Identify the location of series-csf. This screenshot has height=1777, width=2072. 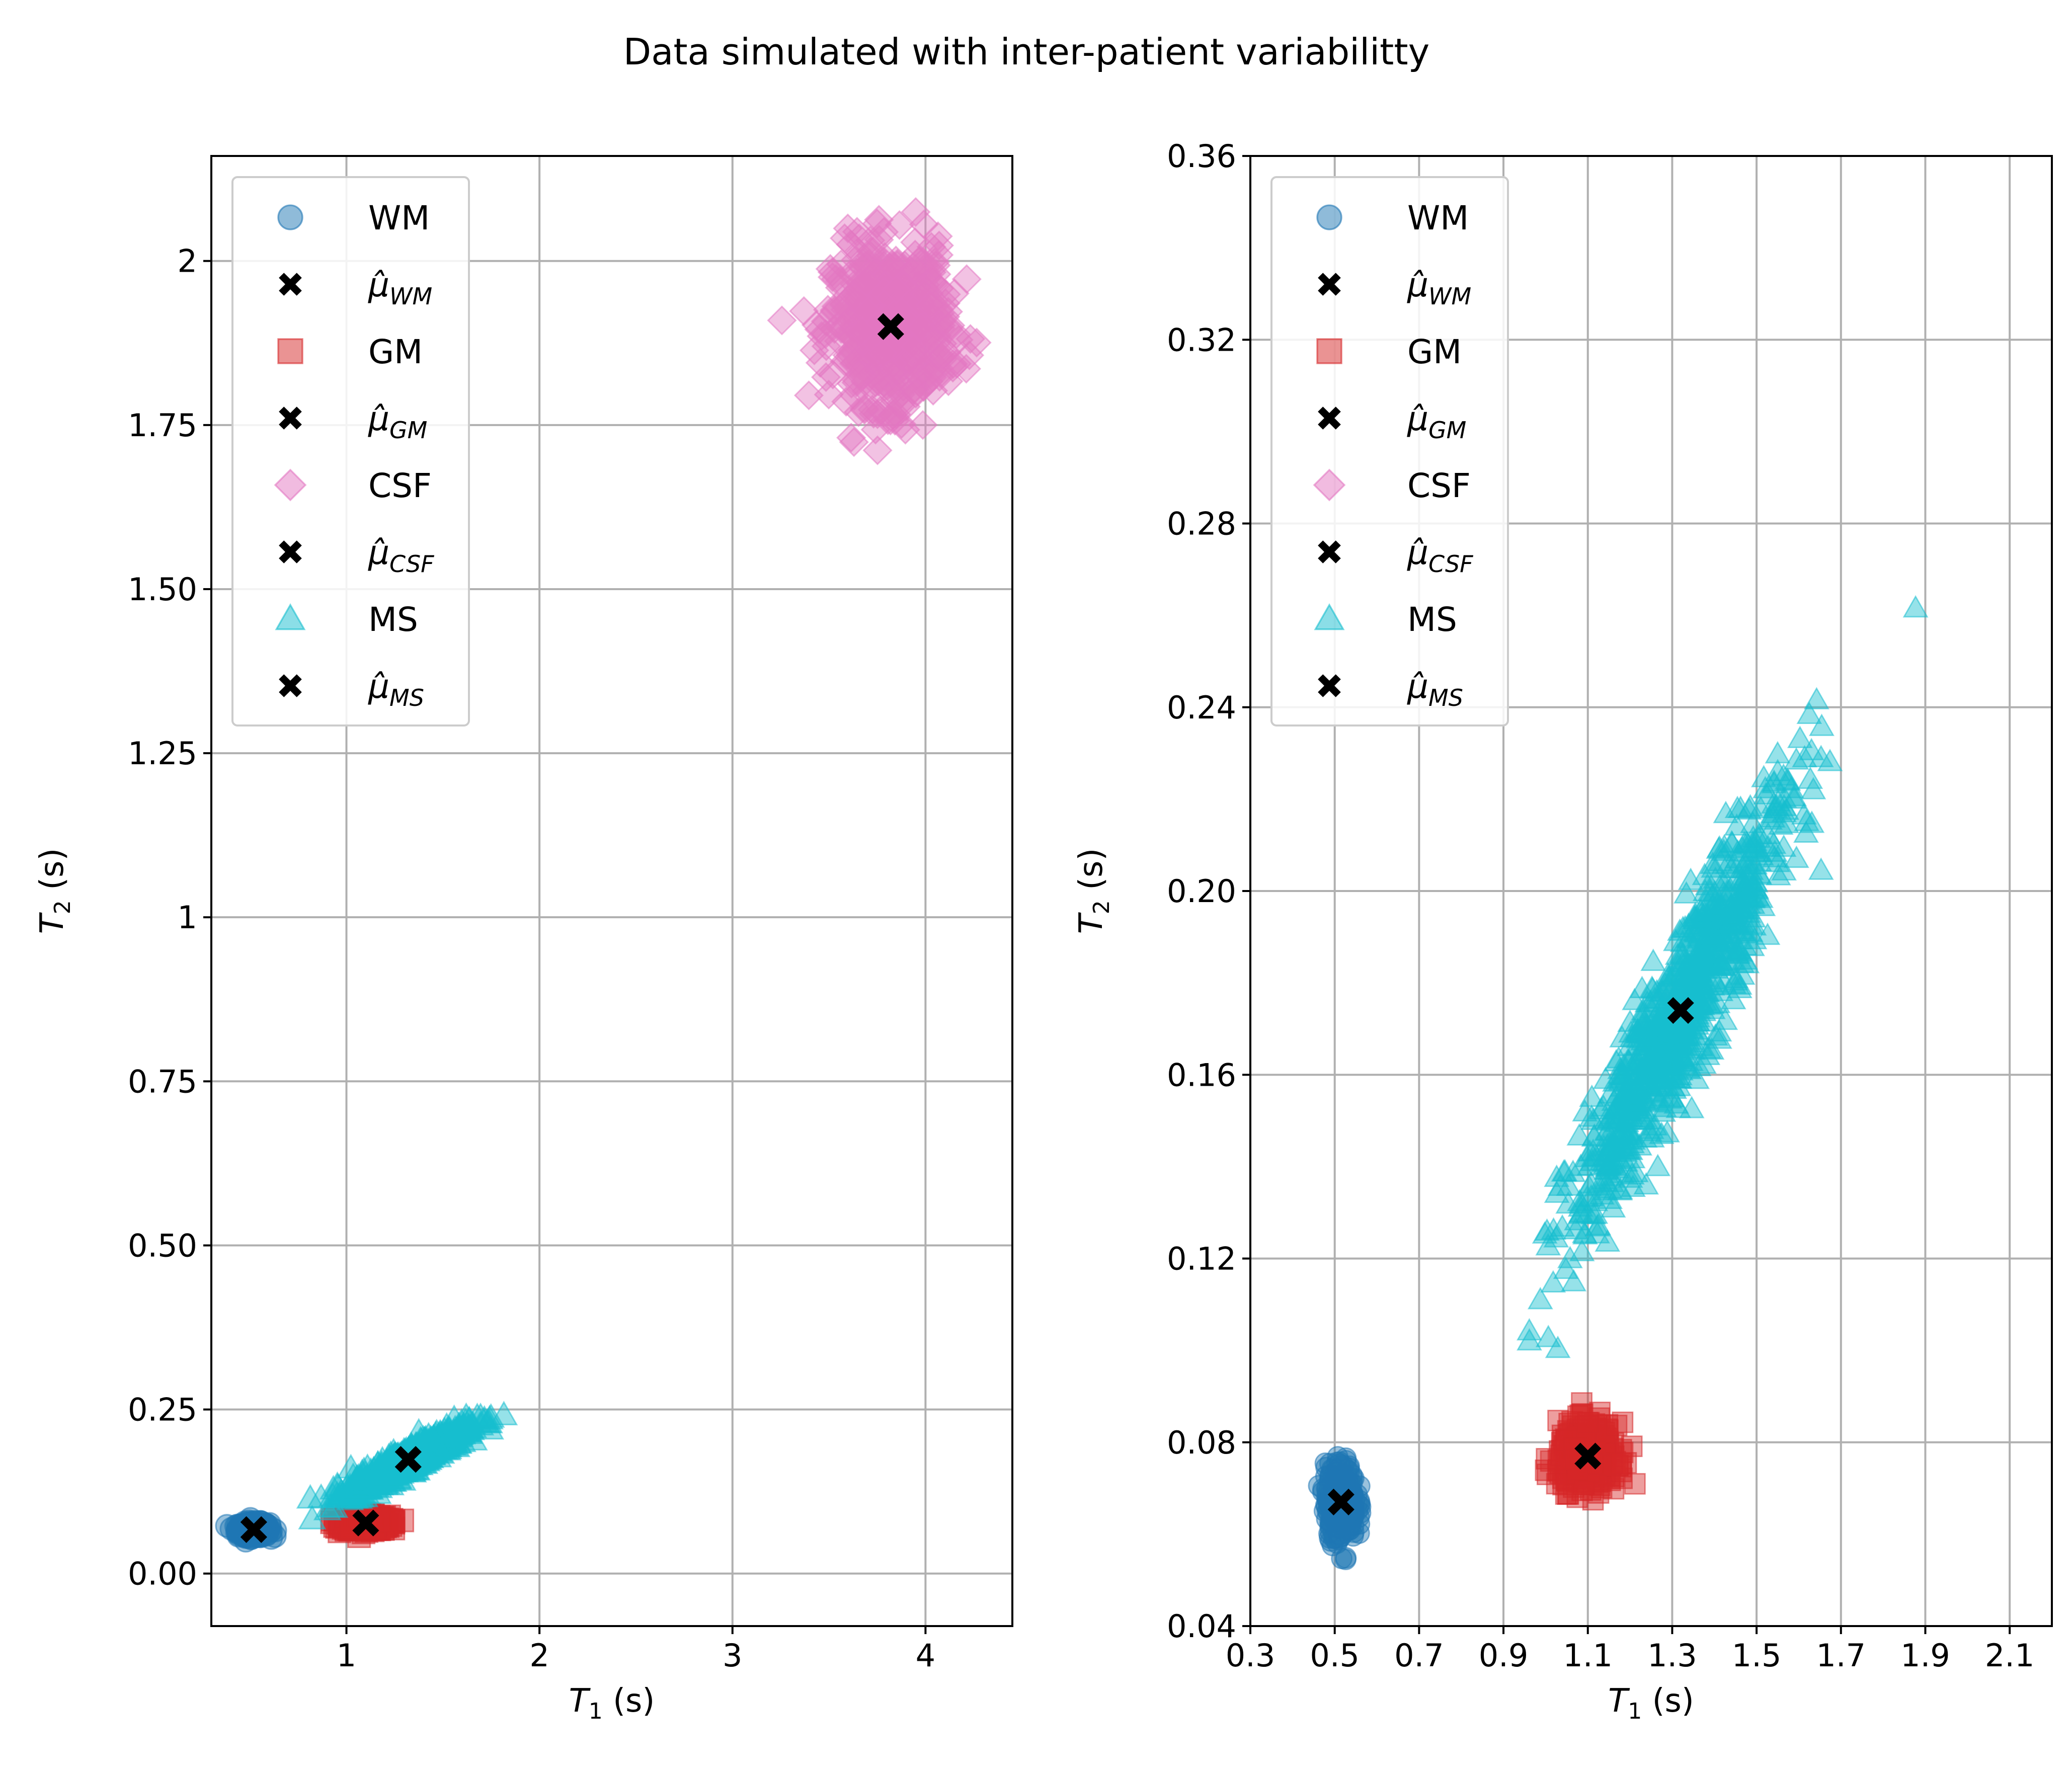
(880, 331).